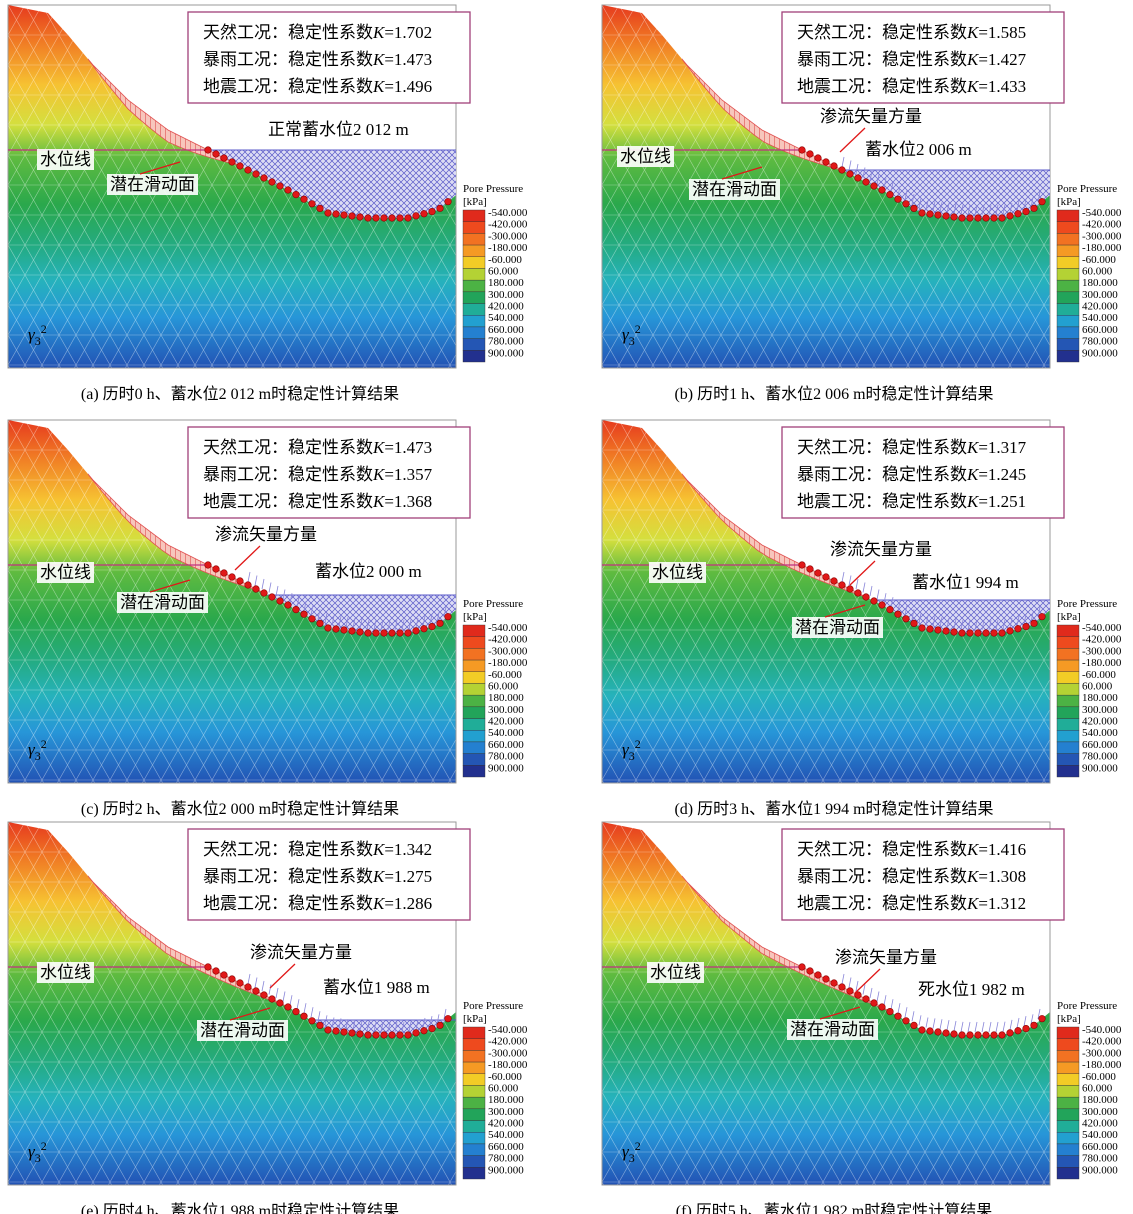  Describe the element at coordinates (408, 849) in the screenshot. I see `stability-value: =1.342` at that location.